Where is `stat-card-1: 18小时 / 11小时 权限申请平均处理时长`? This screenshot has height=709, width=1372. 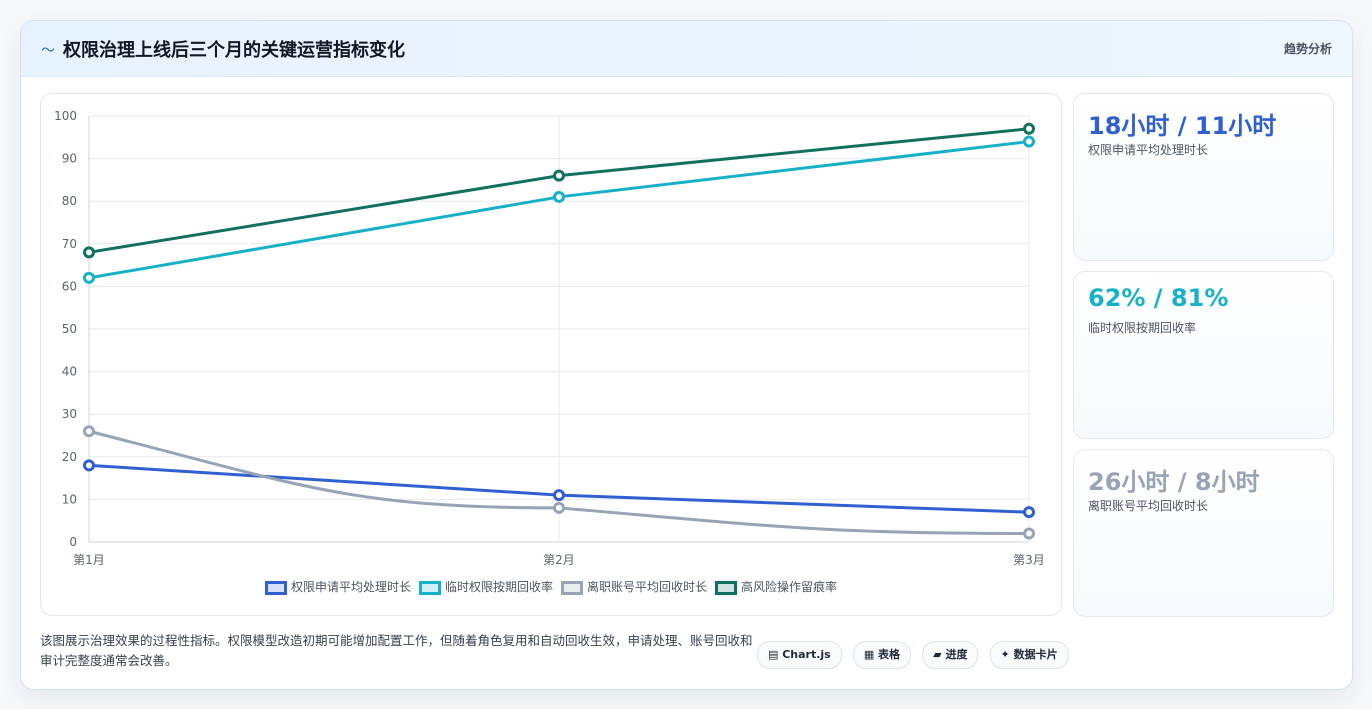
stat-card-1: 18小时 / 11小时 权限申请平均处理时长 is located at coordinates (1203, 177).